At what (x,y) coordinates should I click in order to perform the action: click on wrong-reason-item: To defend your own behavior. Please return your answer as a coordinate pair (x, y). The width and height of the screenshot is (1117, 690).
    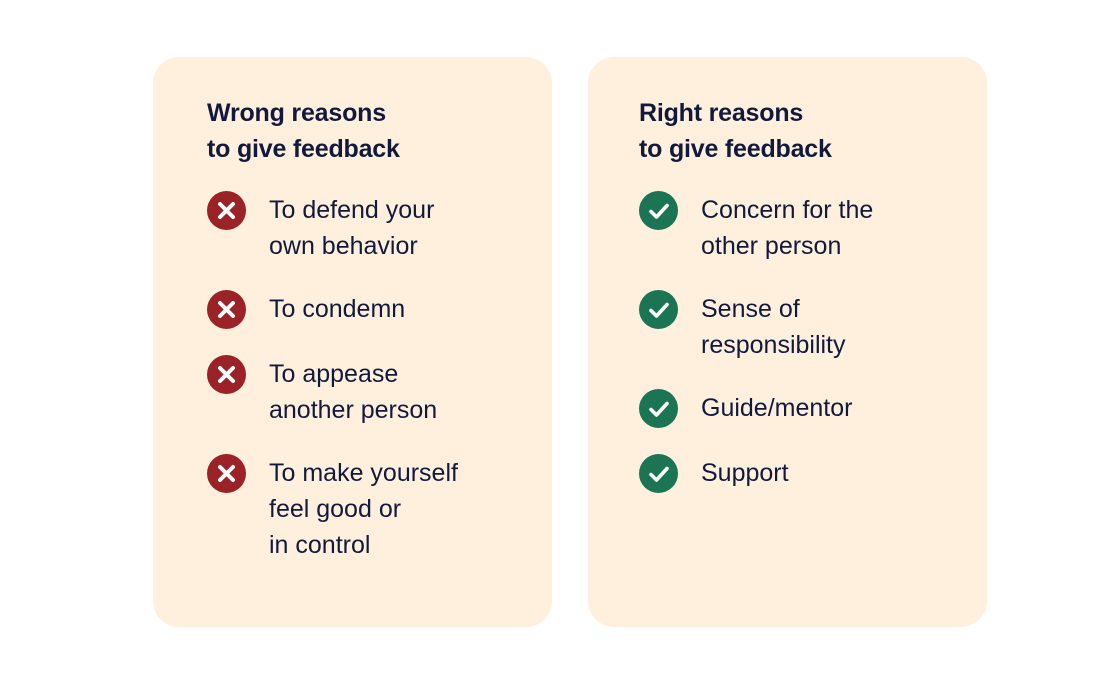
    Looking at the image, I should click on (379, 227).